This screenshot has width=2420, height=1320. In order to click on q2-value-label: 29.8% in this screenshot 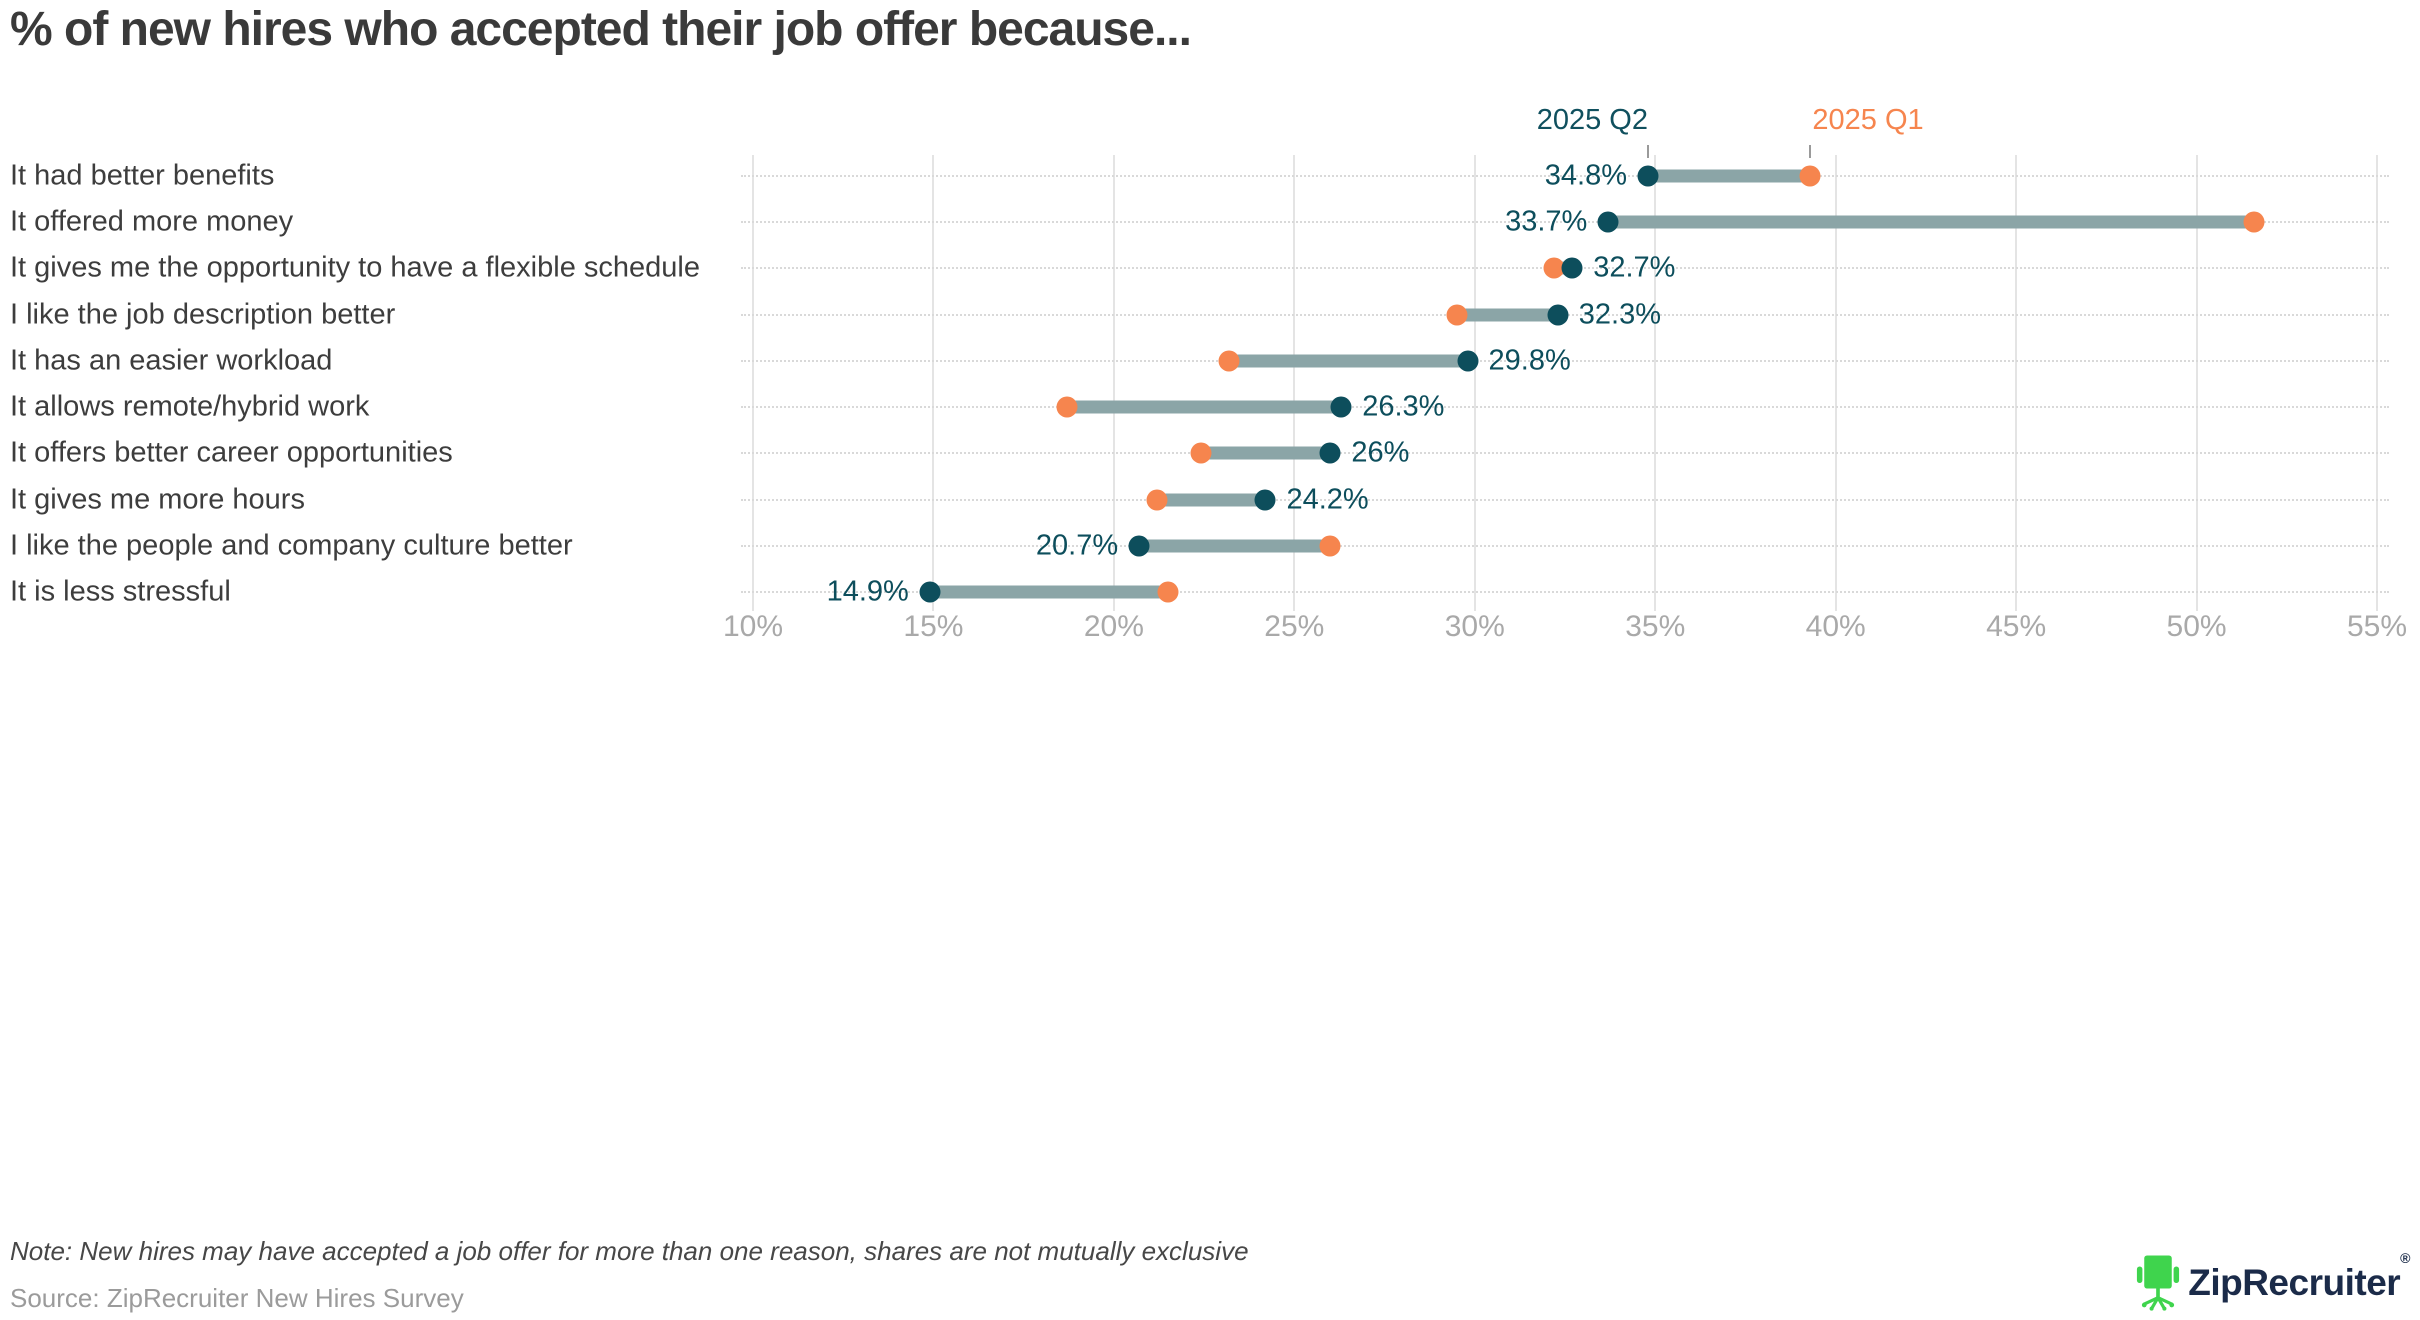, I will do `click(1529, 360)`.